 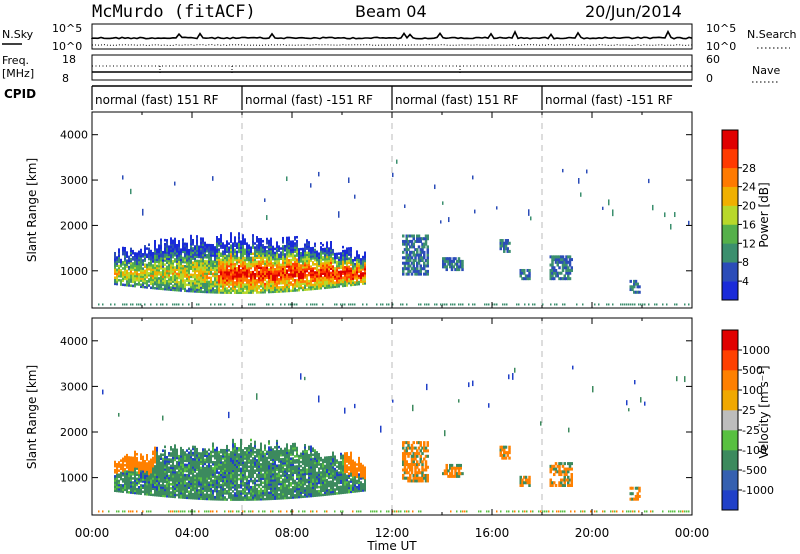 I want to click on noise-sky-line, so click(x=392, y=34).